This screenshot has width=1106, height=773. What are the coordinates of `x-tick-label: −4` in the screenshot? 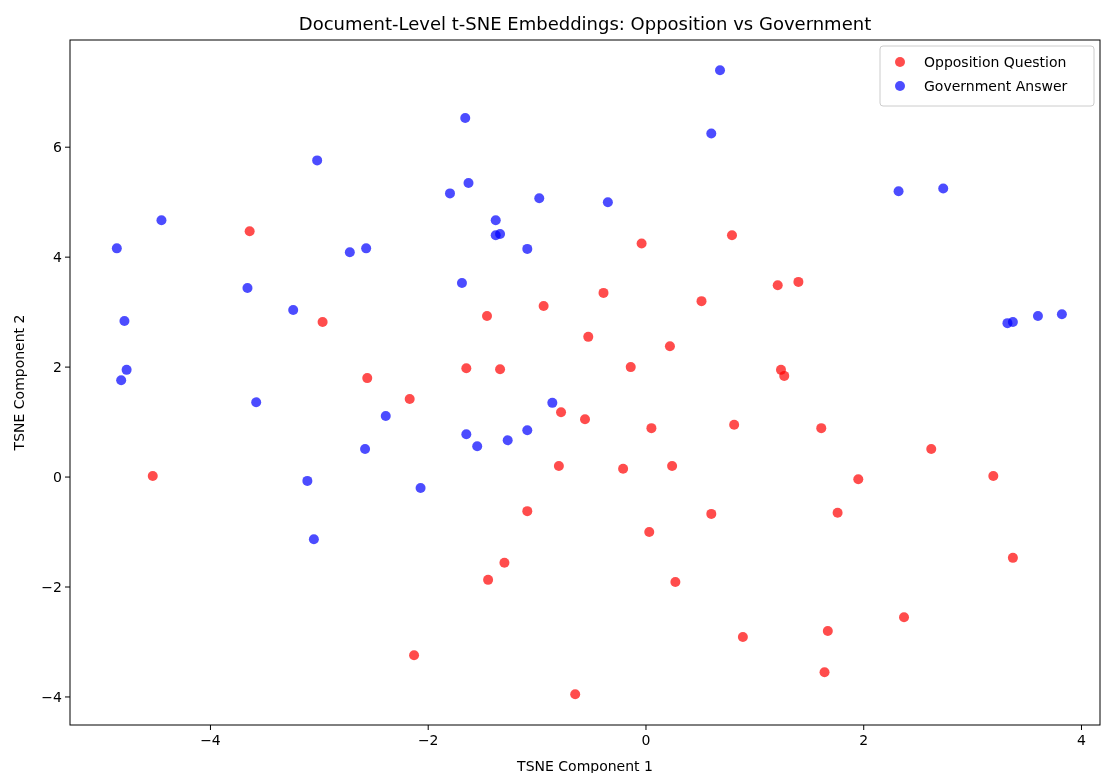 It's located at (210, 740).